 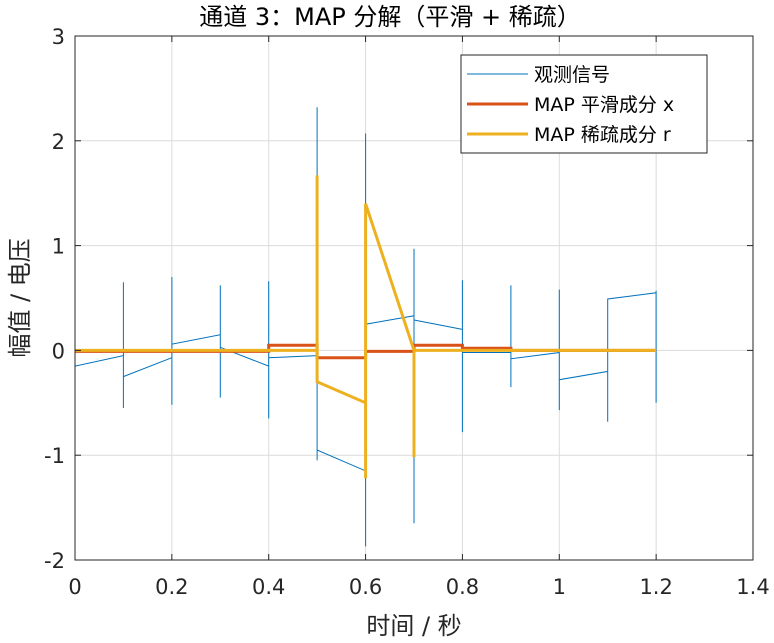 What do you see at coordinates (268, 587) in the screenshot?
I see `x-tick-label: 0.4` at bounding box center [268, 587].